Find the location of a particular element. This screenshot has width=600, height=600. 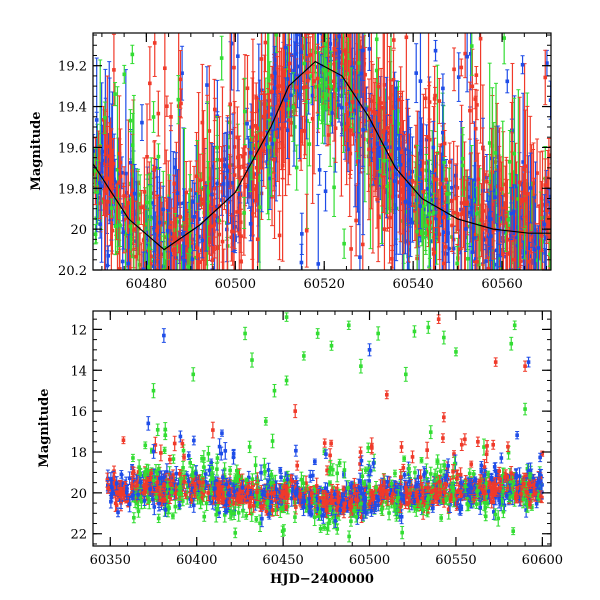

x-tick-label: 60480 is located at coordinates (146, 284).